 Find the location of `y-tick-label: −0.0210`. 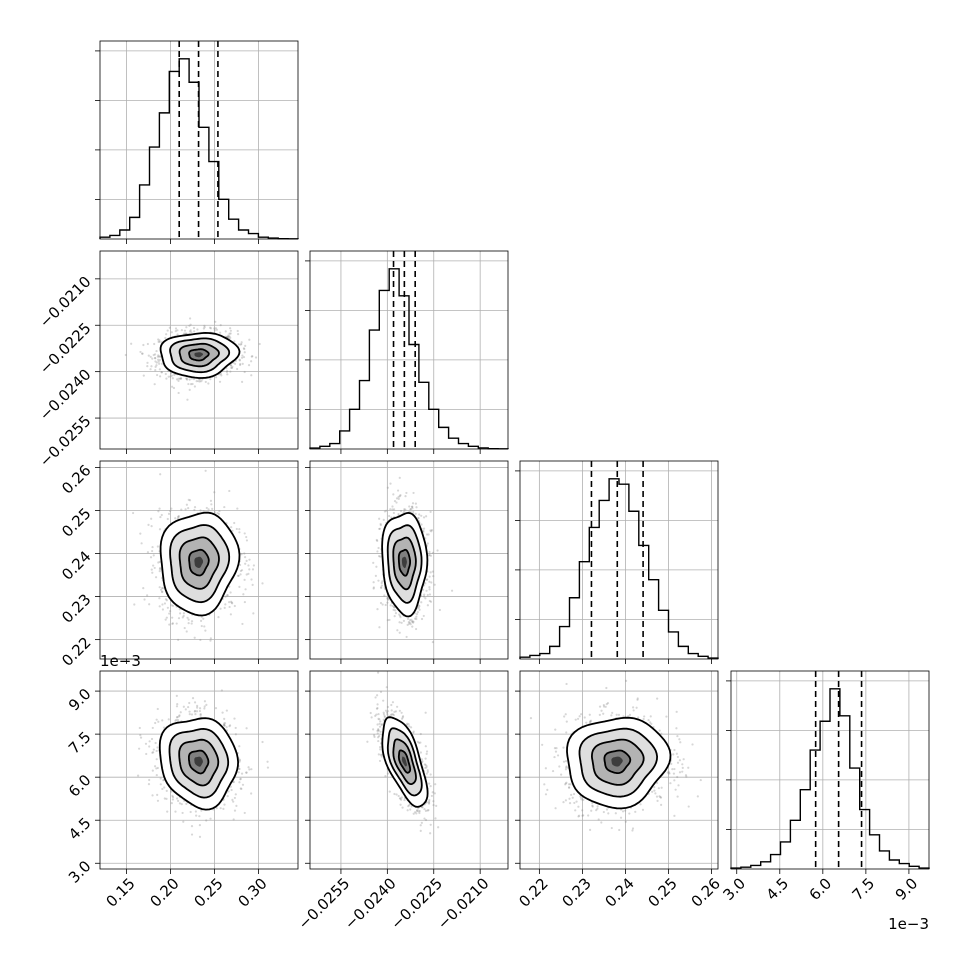

y-tick-label: −0.0210 is located at coordinates (65, 302).